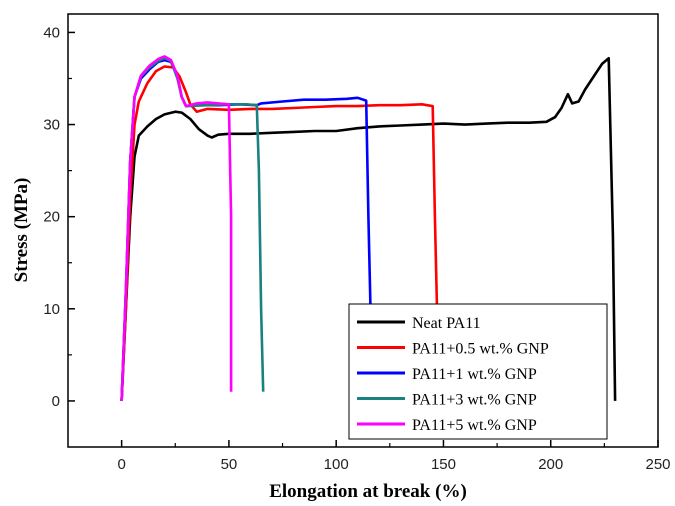 This screenshot has height=506, width=675. I want to click on x-tick-label: 250, so click(657, 464).